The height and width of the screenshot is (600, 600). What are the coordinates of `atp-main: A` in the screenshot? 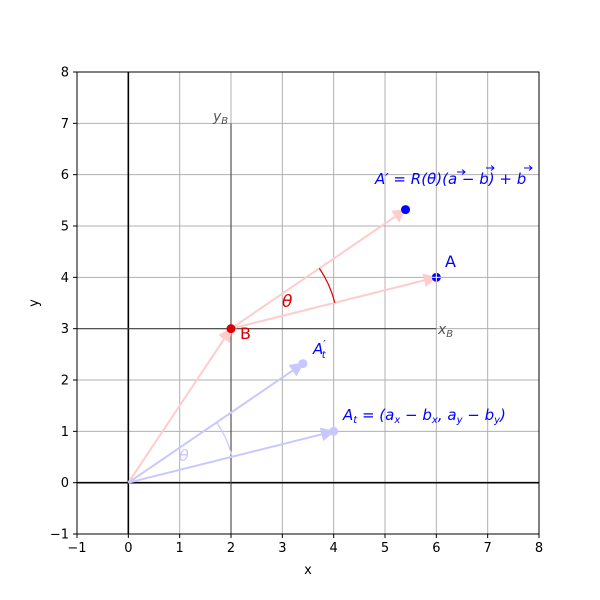 It's located at (317, 349).